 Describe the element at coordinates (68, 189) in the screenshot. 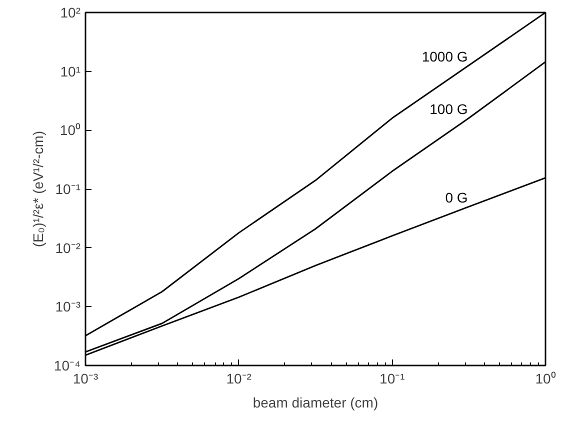

I see `y-tick-label: 10⁻¹` at that location.